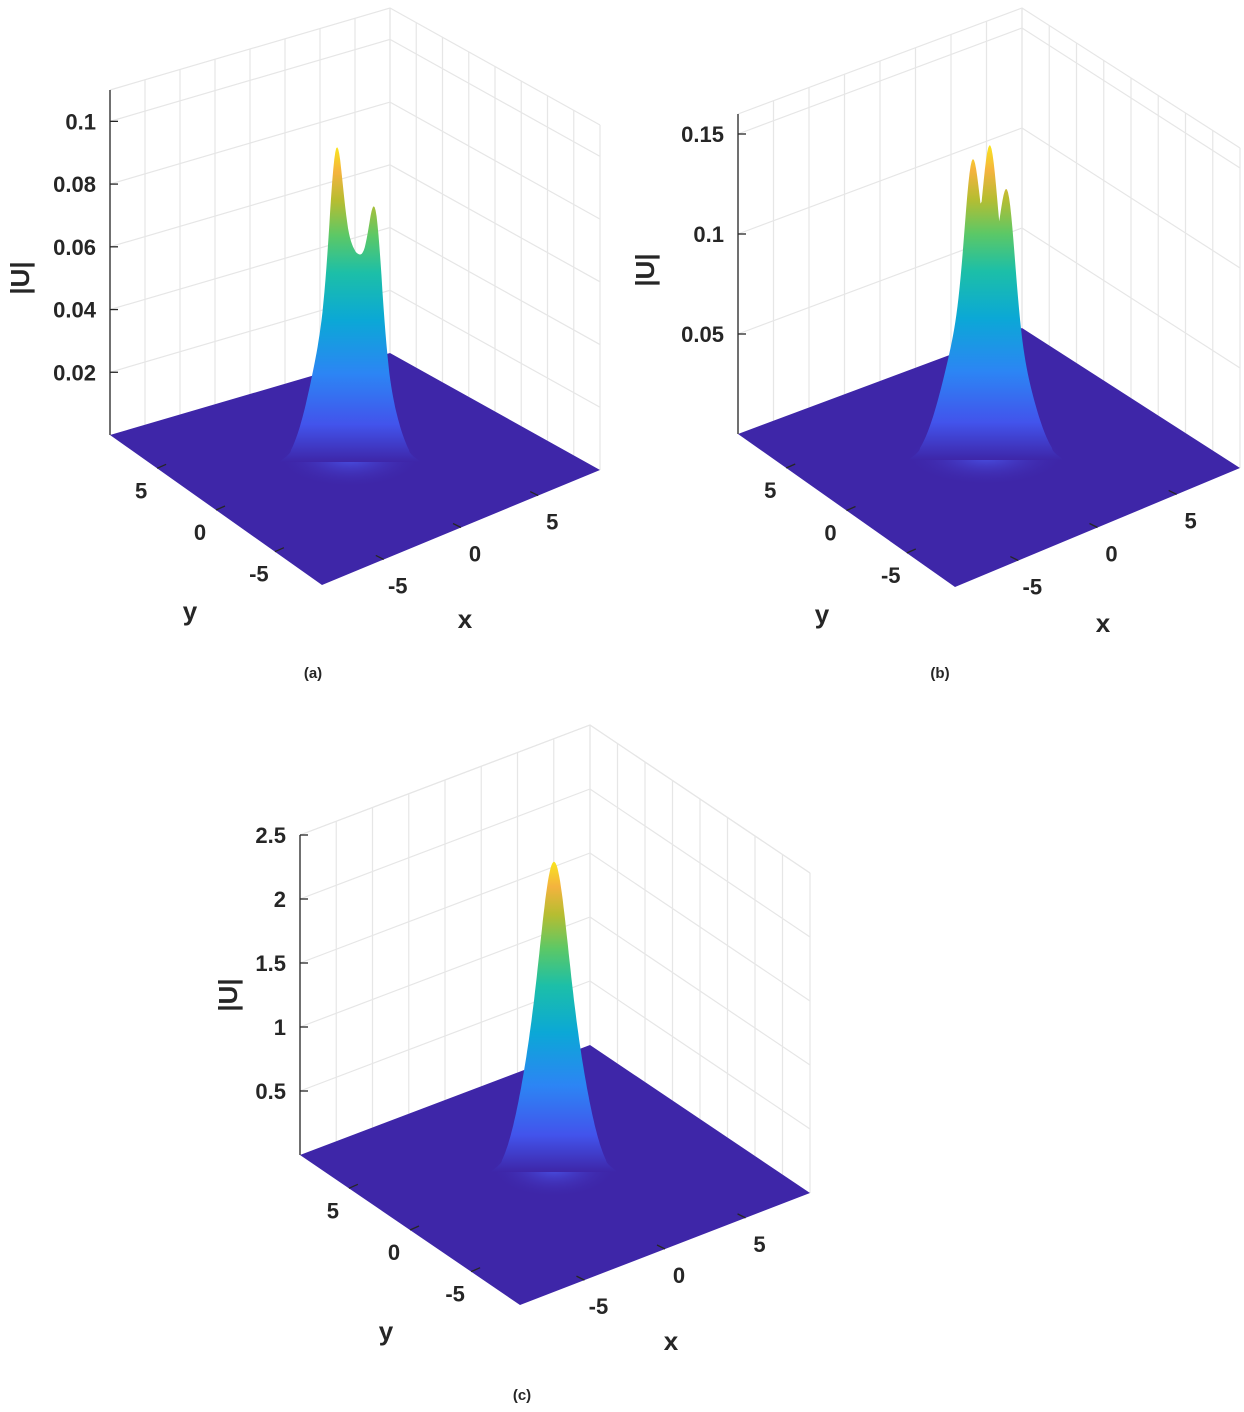 This screenshot has width=1244, height=1412. Describe the element at coordinates (270, 963) in the screenshot. I see `z-tick-label: 1.5` at that location.